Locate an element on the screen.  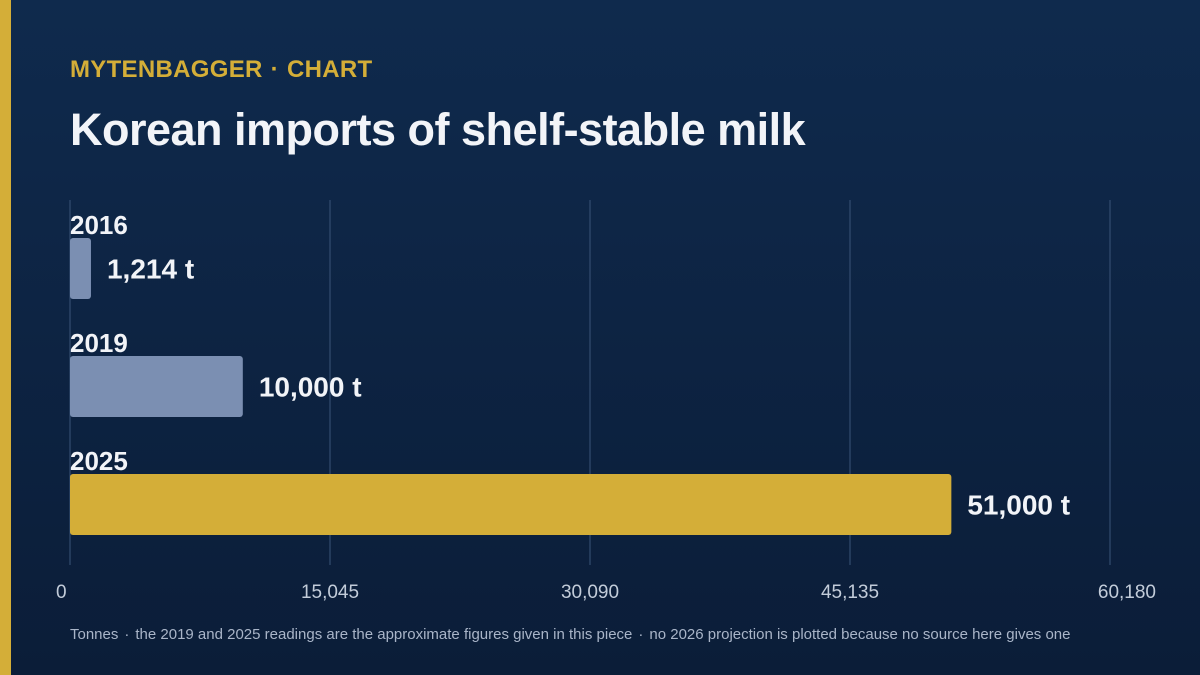
accent-bar is located at coordinates (5, 337).